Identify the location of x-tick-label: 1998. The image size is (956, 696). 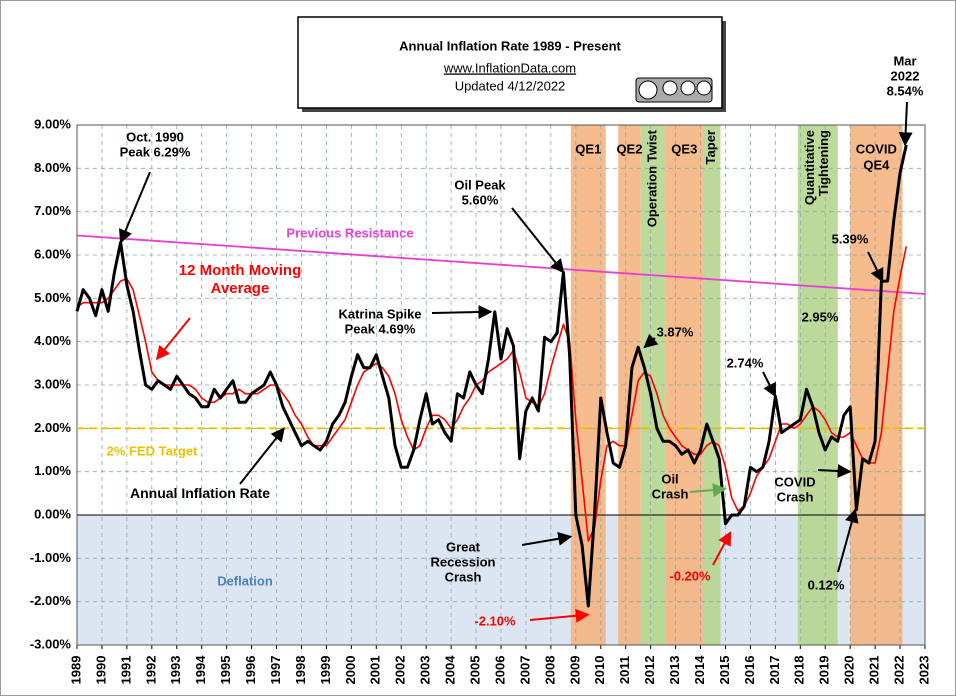
(300, 670).